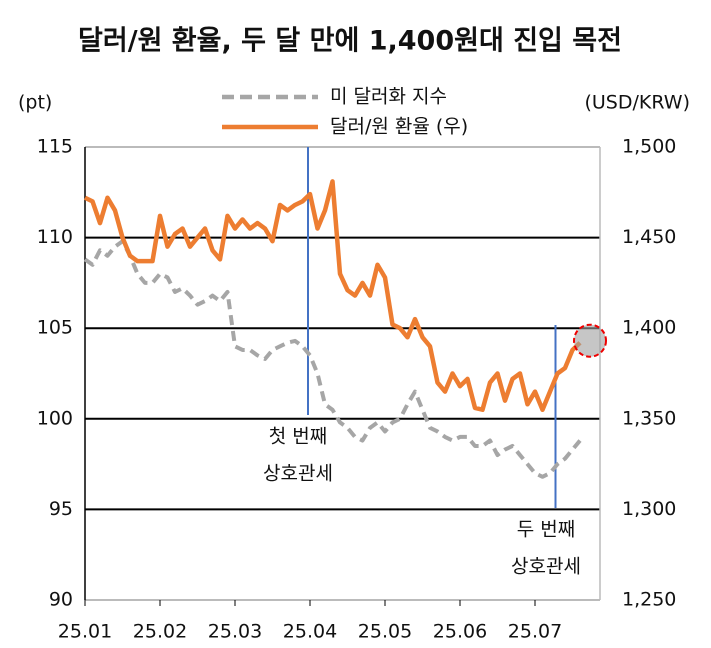 The height and width of the screenshot is (648, 711). What do you see at coordinates (235, 632) in the screenshot?
I see `x-tick-label: 25.03` at bounding box center [235, 632].